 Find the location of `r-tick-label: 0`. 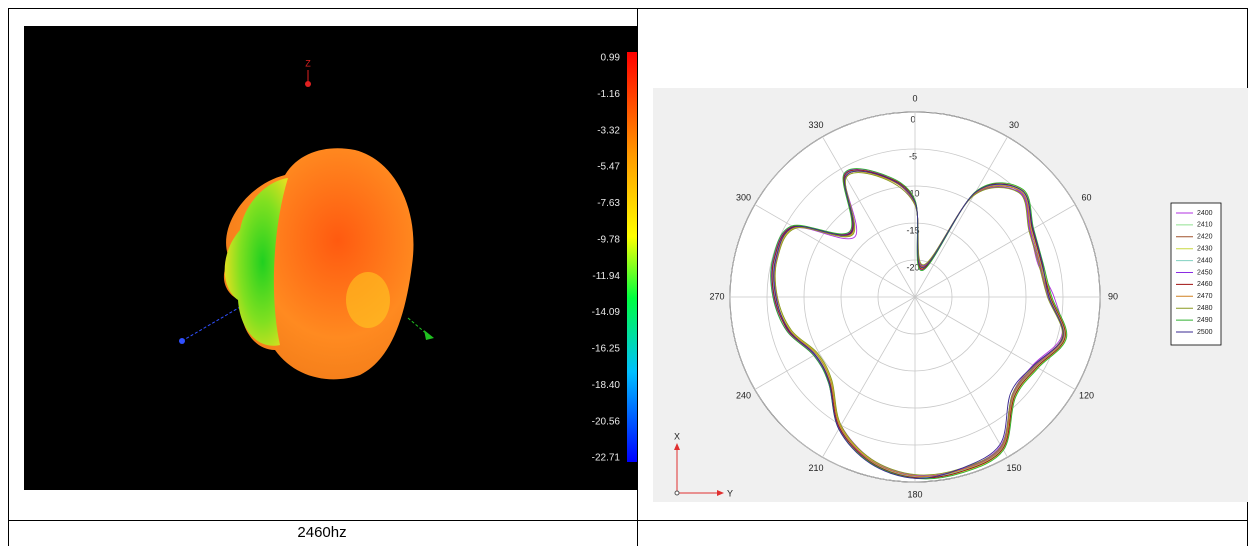

r-tick-label: 0 is located at coordinates (912, 119).